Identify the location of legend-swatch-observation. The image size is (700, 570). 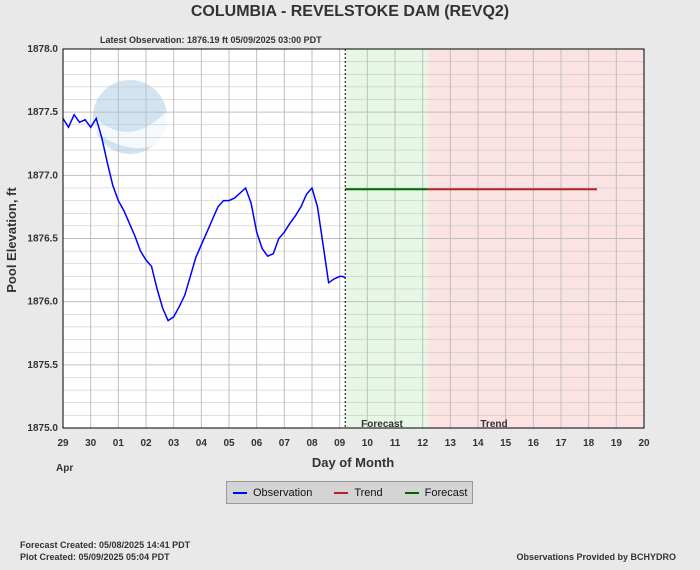
(240, 492).